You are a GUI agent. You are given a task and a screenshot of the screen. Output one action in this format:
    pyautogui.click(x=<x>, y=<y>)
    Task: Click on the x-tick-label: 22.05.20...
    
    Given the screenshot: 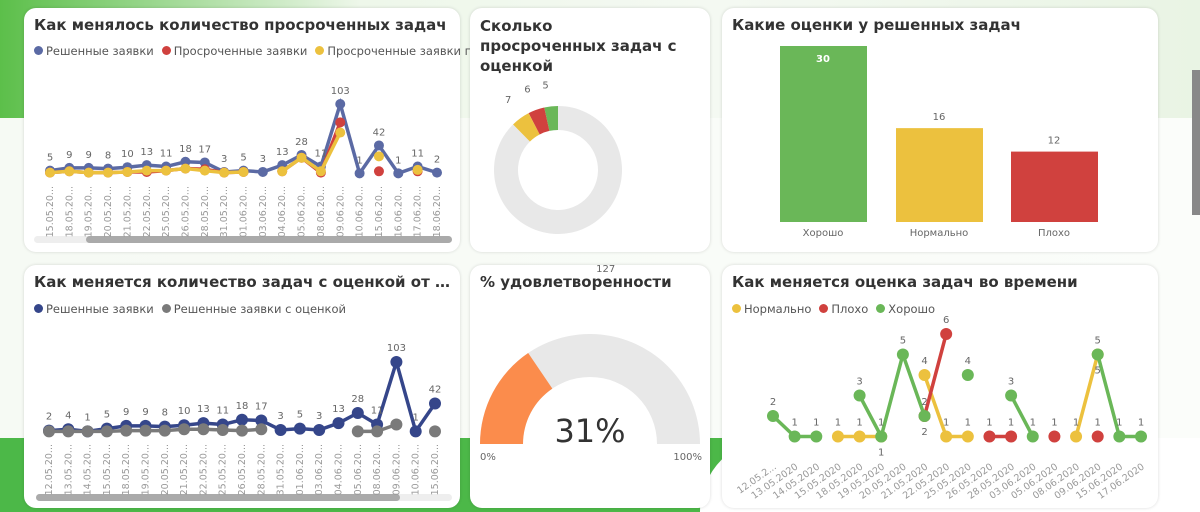 What is the action you would take?
    pyautogui.click(x=147, y=211)
    